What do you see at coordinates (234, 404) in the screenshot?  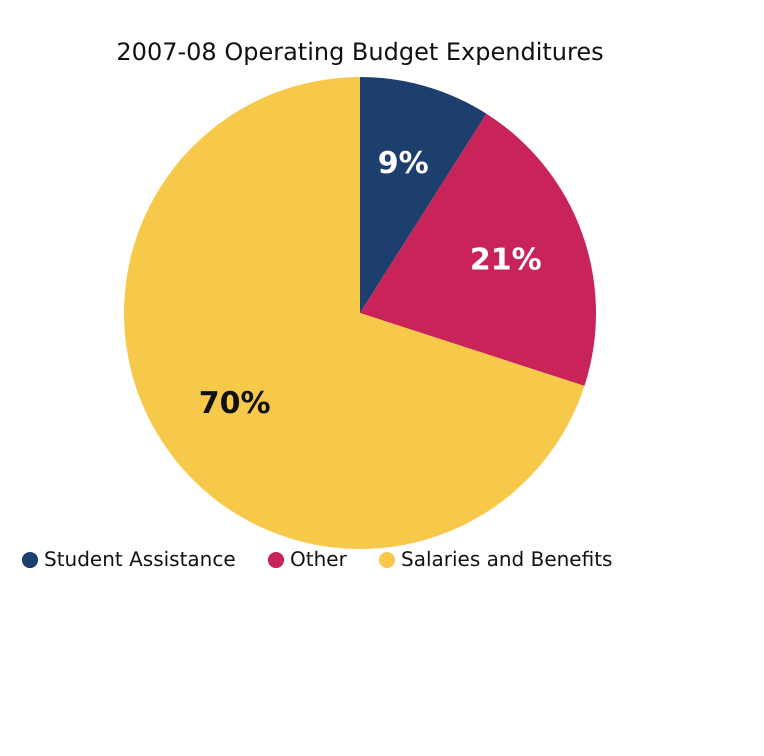 I see `data-label: 70%` at bounding box center [234, 404].